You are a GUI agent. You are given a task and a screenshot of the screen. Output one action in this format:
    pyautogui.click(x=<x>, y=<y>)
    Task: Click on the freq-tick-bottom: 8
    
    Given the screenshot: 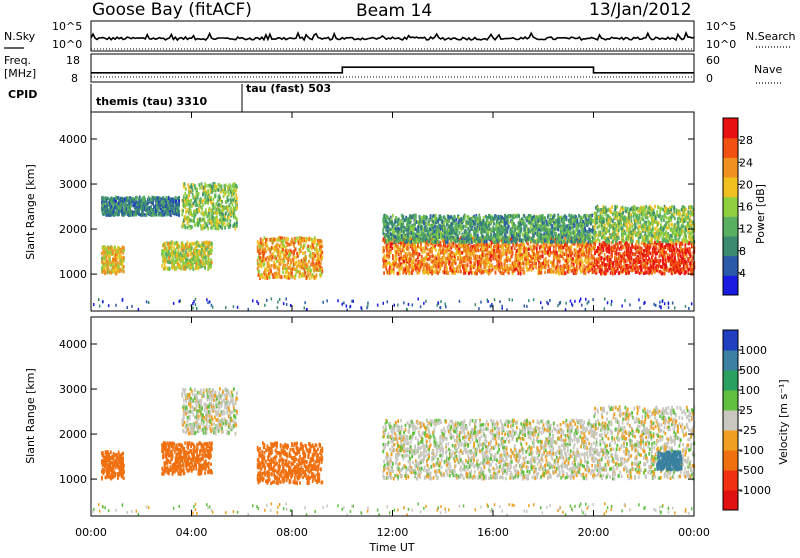 What is the action you would take?
    pyautogui.click(x=74, y=78)
    